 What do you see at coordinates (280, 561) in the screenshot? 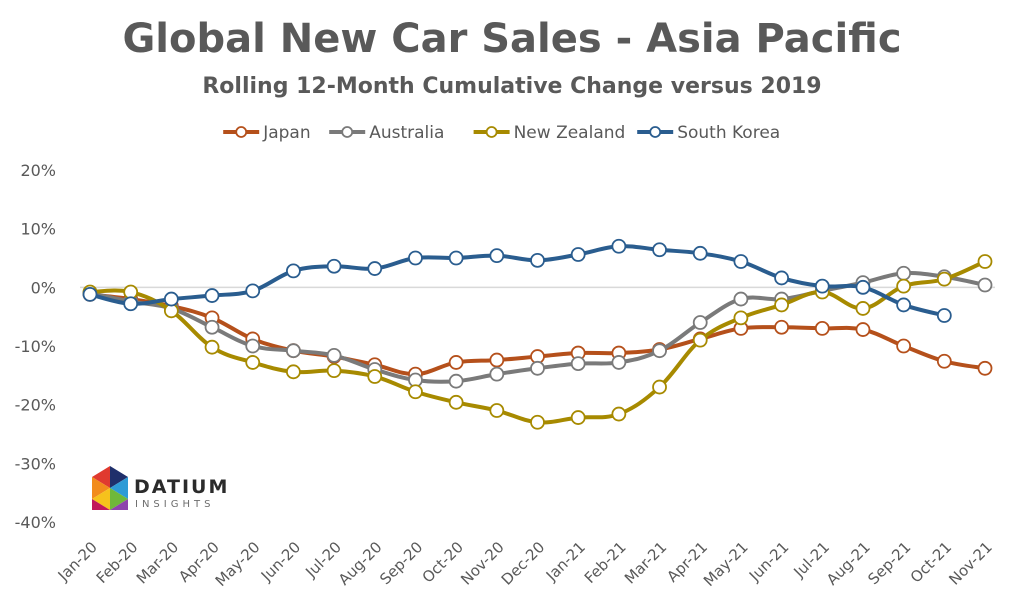
I see `x-tick-label: Jun-20` at bounding box center [280, 561].